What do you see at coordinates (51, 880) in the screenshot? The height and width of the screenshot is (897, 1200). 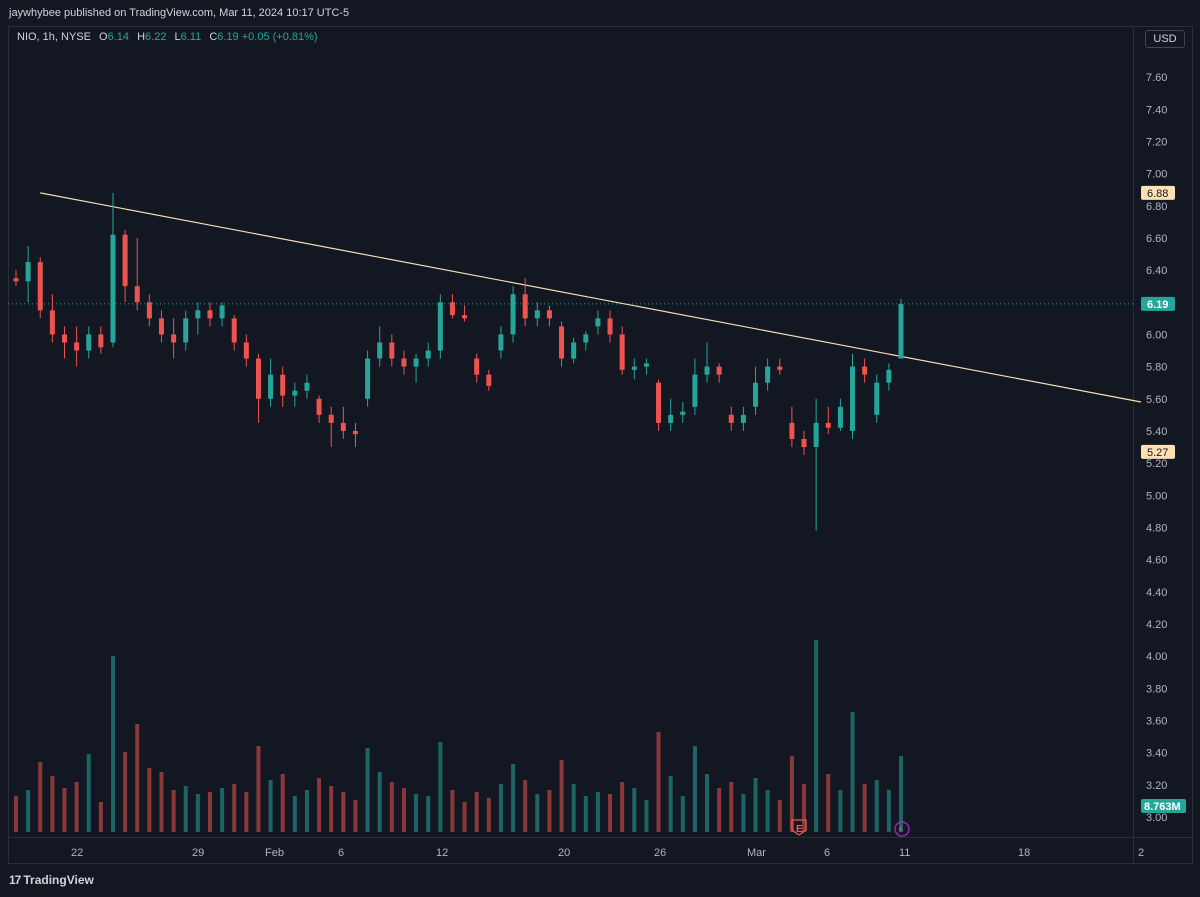 I see `tradingview-logo: 17 TradingView` at bounding box center [51, 880].